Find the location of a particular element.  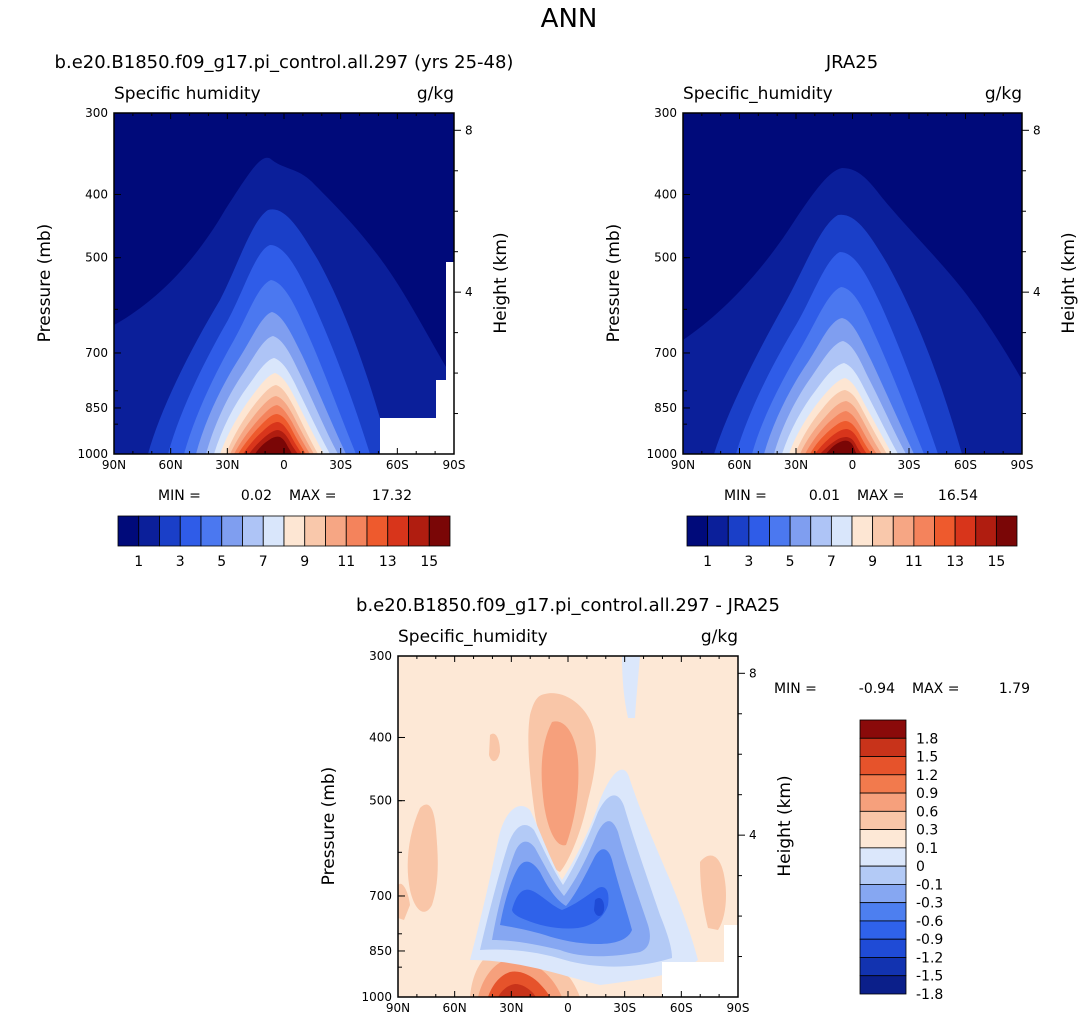

panel-diff-ylabel: Pressure (mb) is located at coordinates (329, 826).